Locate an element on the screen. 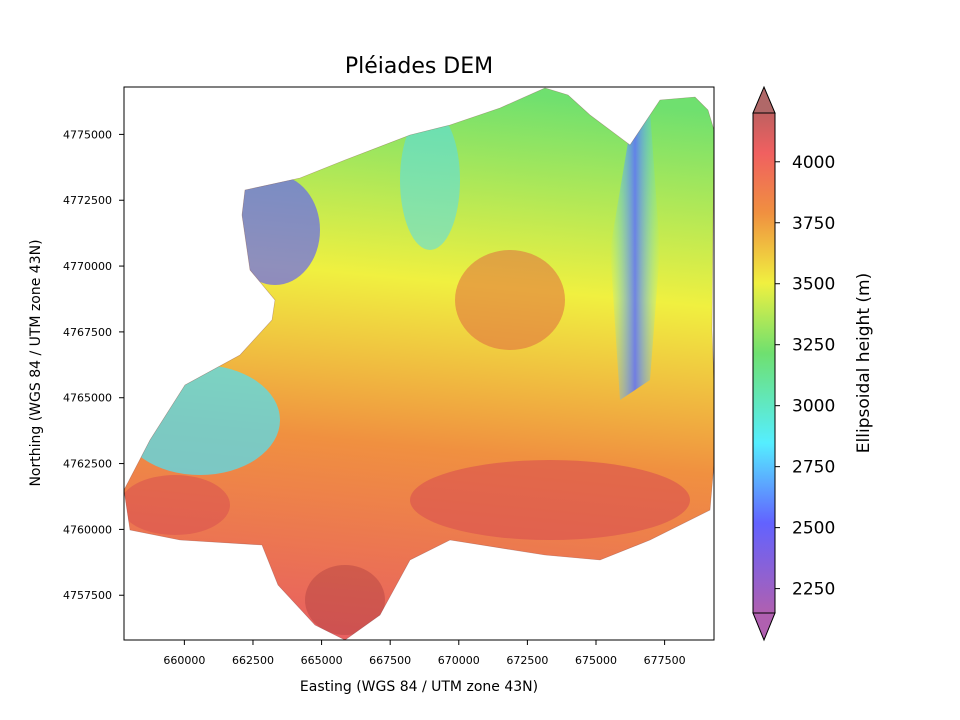 This screenshot has height=720, width=960. x-tick-label: 670000 is located at coordinates (459, 660).